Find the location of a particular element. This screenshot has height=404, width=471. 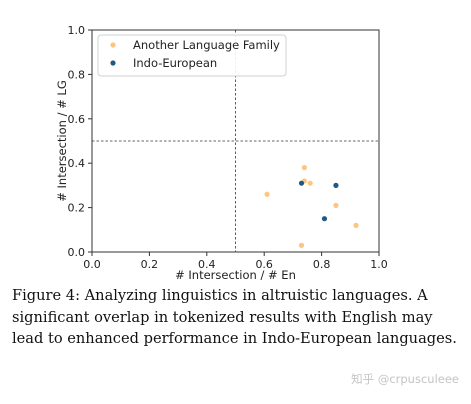

x-tick-label: 0.8 is located at coordinates (322, 264).